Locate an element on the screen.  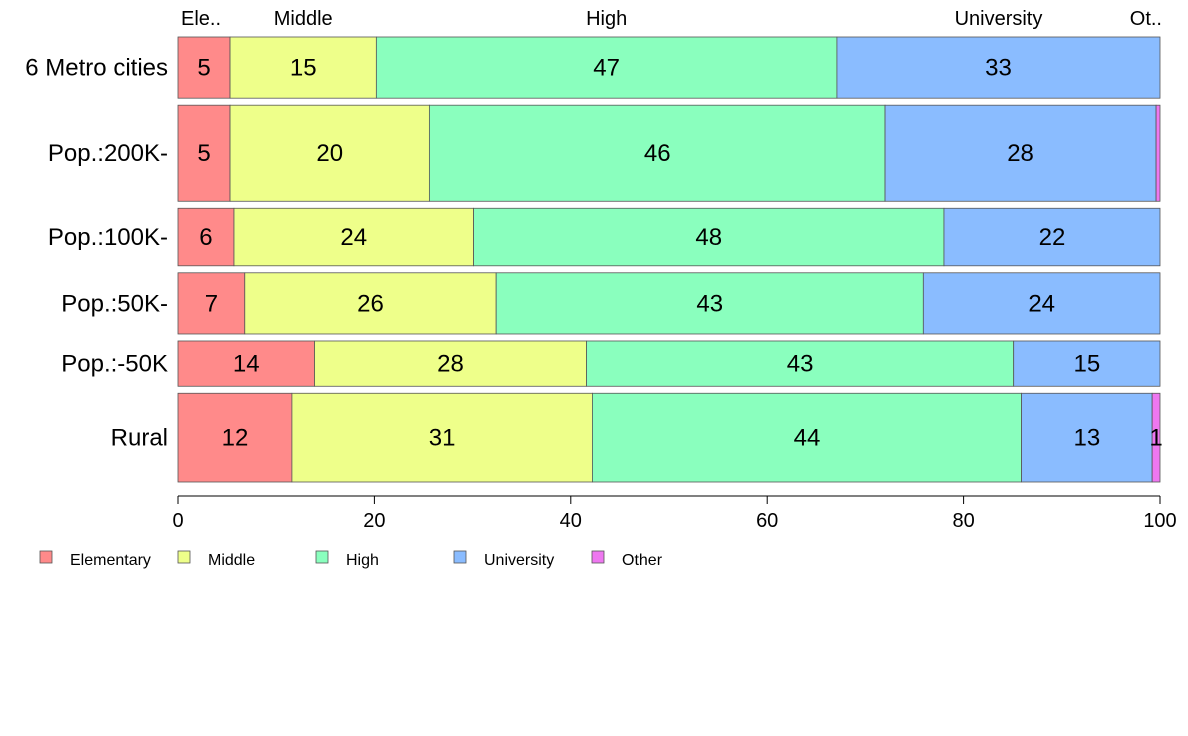
bar-value-label: 46 is located at coordinates (657, 153).